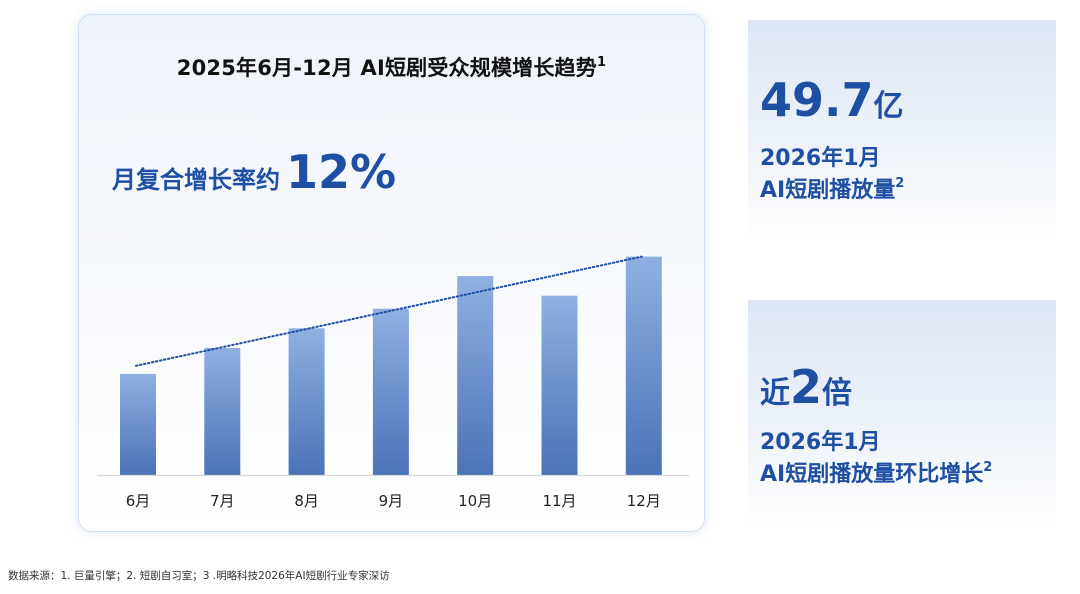 The height and width of the screenshot is (594, 1080). I want to click on stat-growth-date: 2026年1月, so click(820, 442).